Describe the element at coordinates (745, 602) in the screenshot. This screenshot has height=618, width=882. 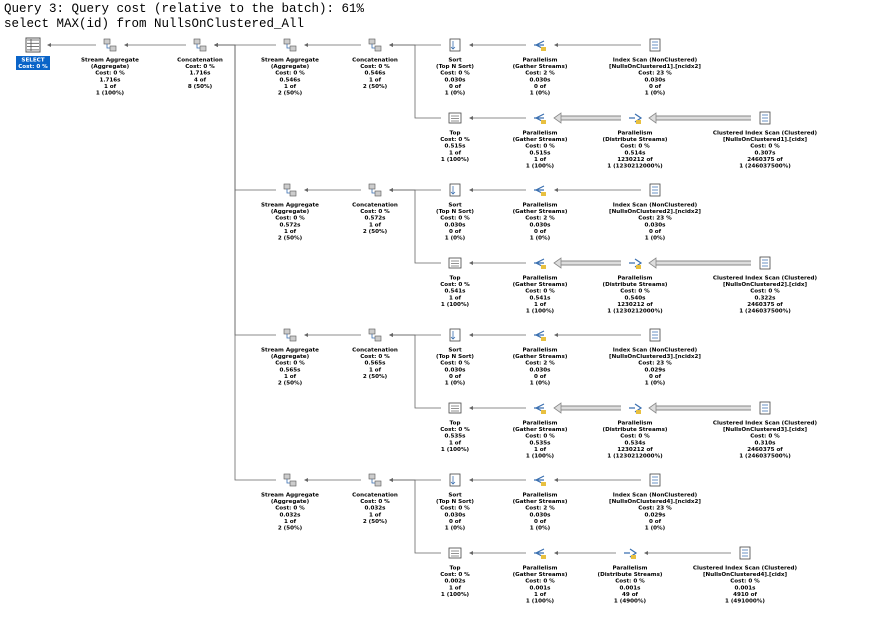
I see `node-text: 1 (491000%)` at that location.